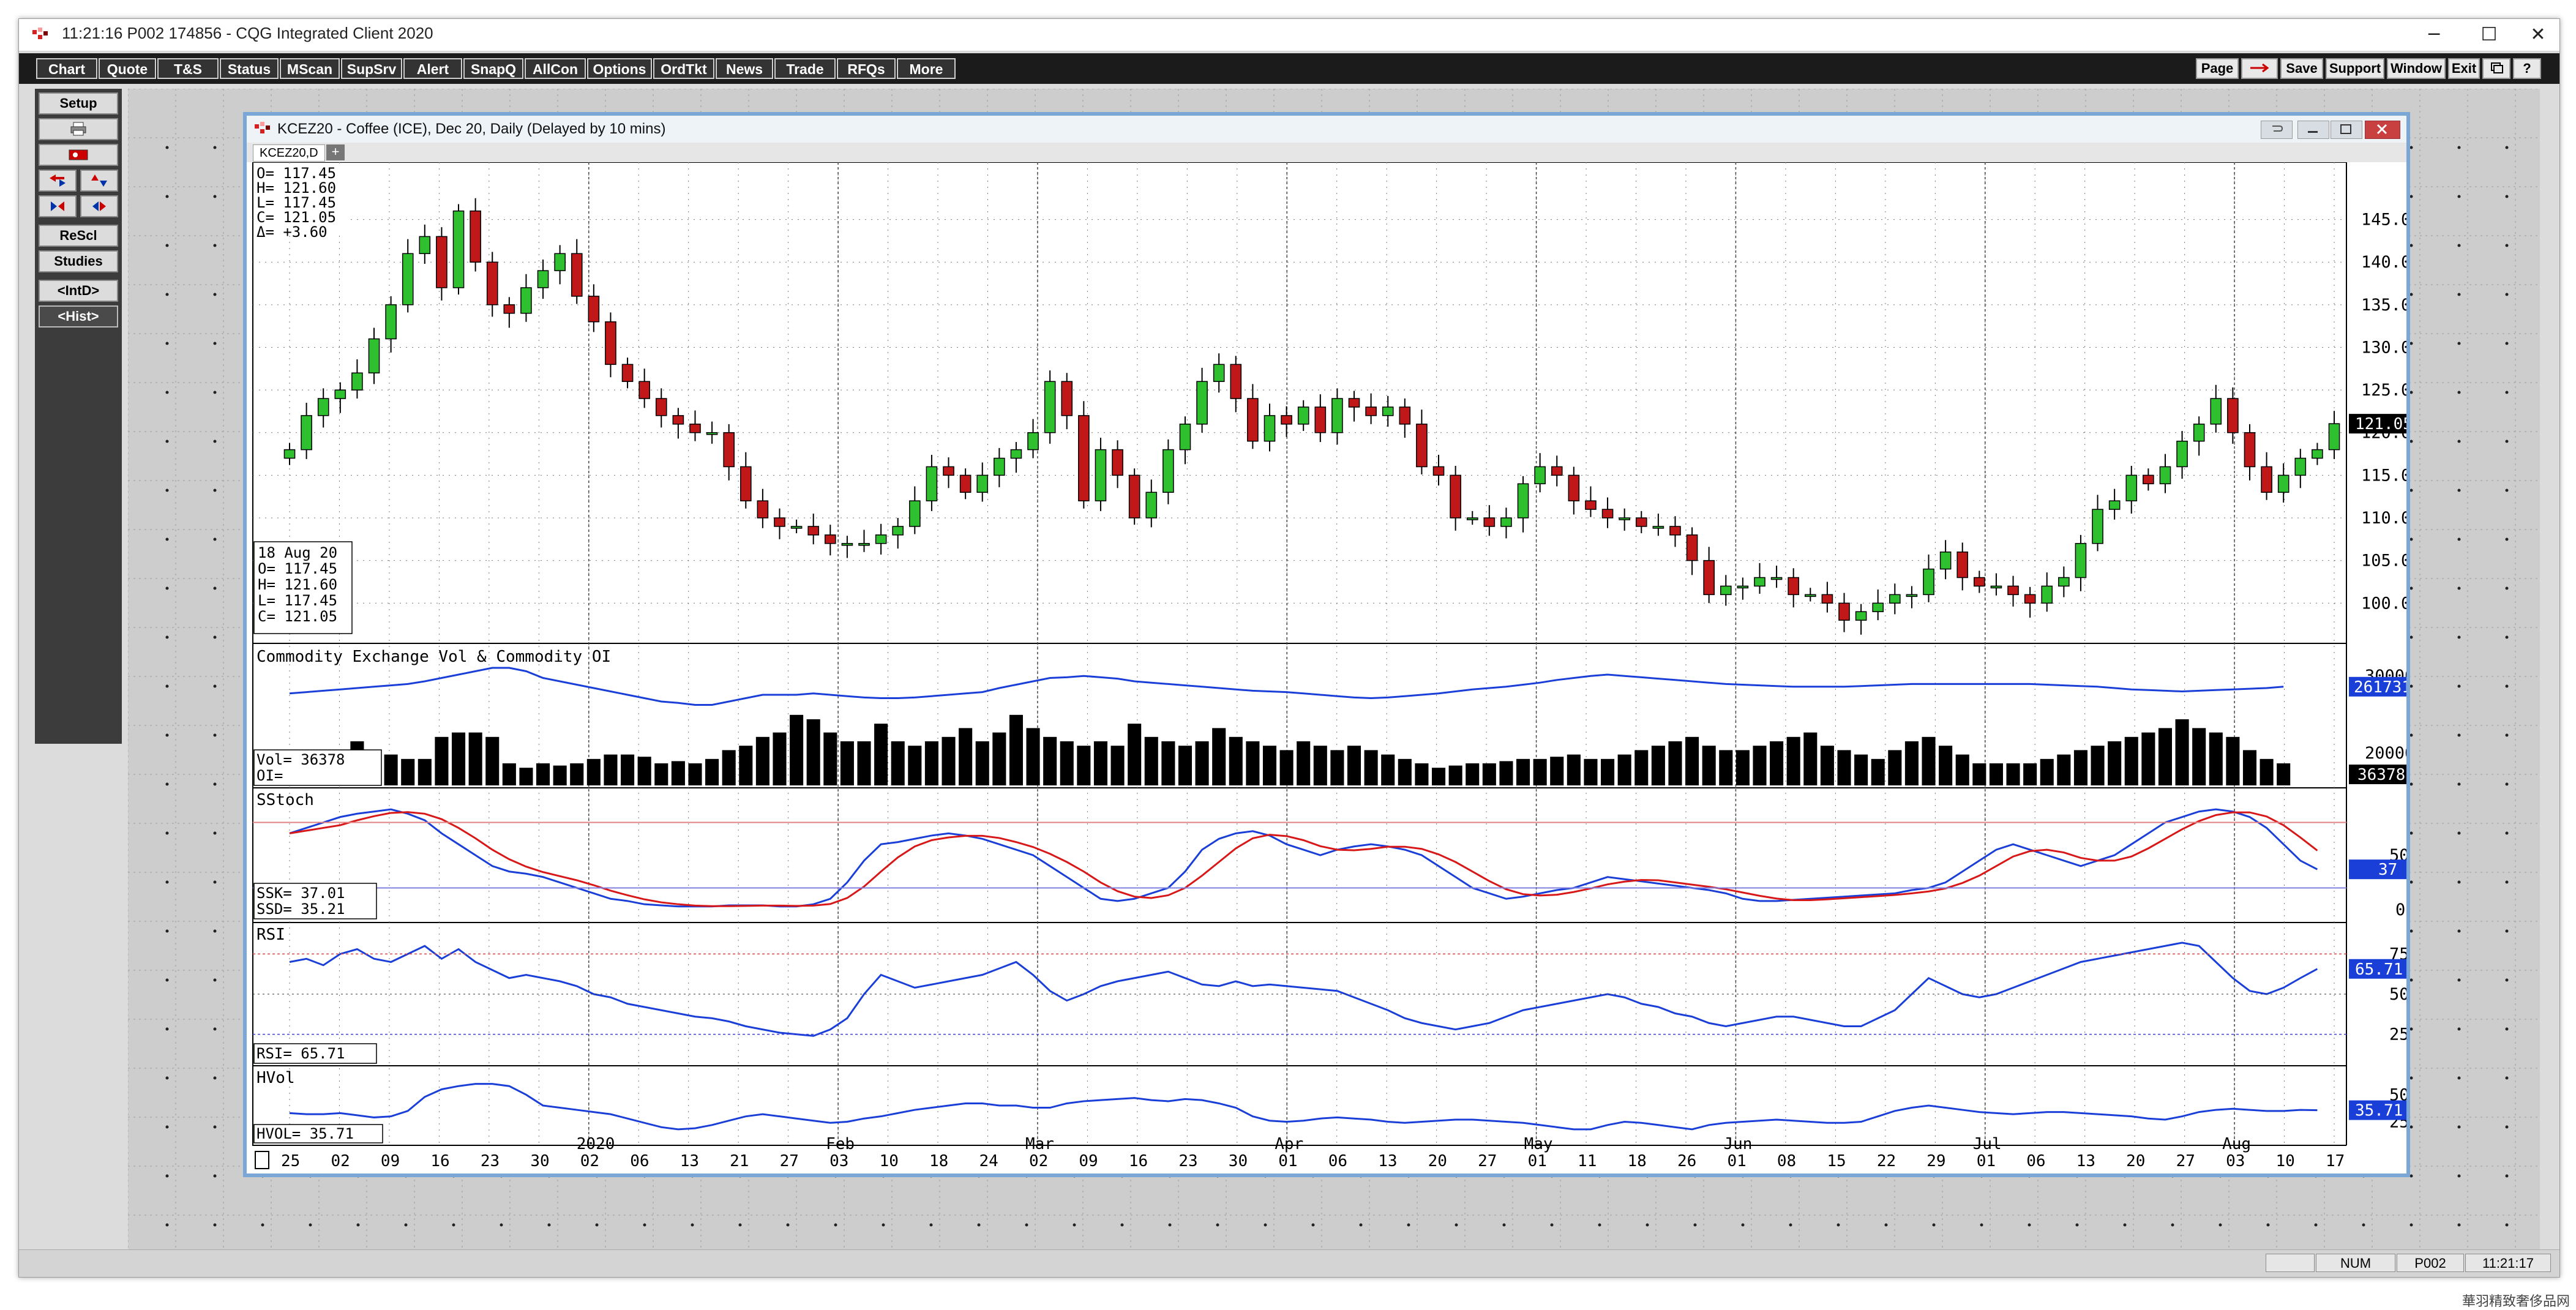  Describe the element at coordinates (2301, 68) in the screenshot. I see `toolbar-save-button: Save` at that location.